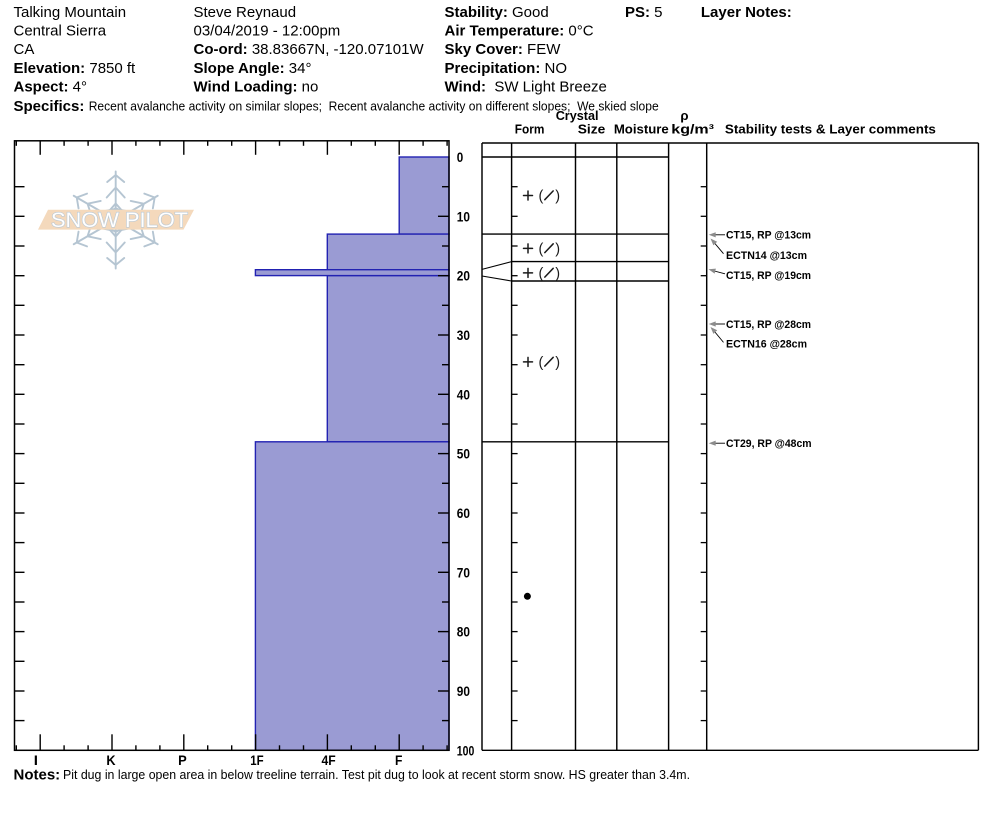 The image size is (994, 840). I want to click on svg-text: Aspect: 4°, so click(51, 86).